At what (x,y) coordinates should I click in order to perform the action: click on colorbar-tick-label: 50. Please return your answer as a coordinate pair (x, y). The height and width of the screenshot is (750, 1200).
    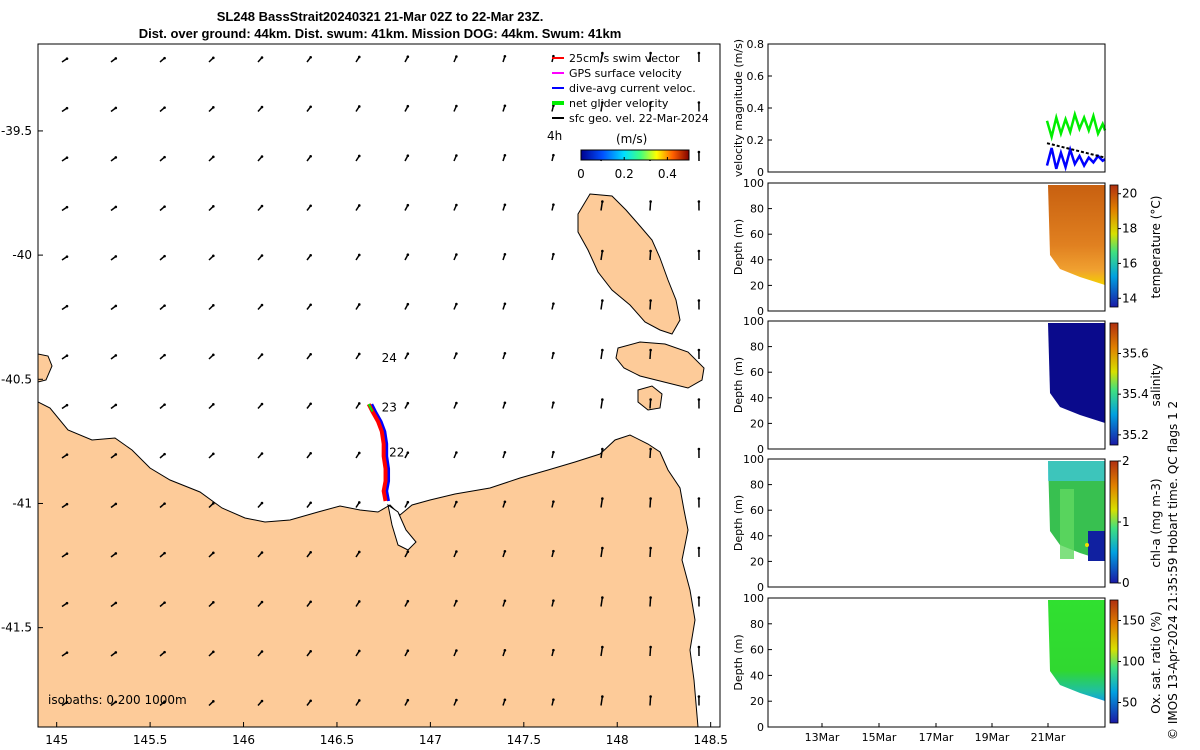
    Looking at the image, I should click on (1129, 703).